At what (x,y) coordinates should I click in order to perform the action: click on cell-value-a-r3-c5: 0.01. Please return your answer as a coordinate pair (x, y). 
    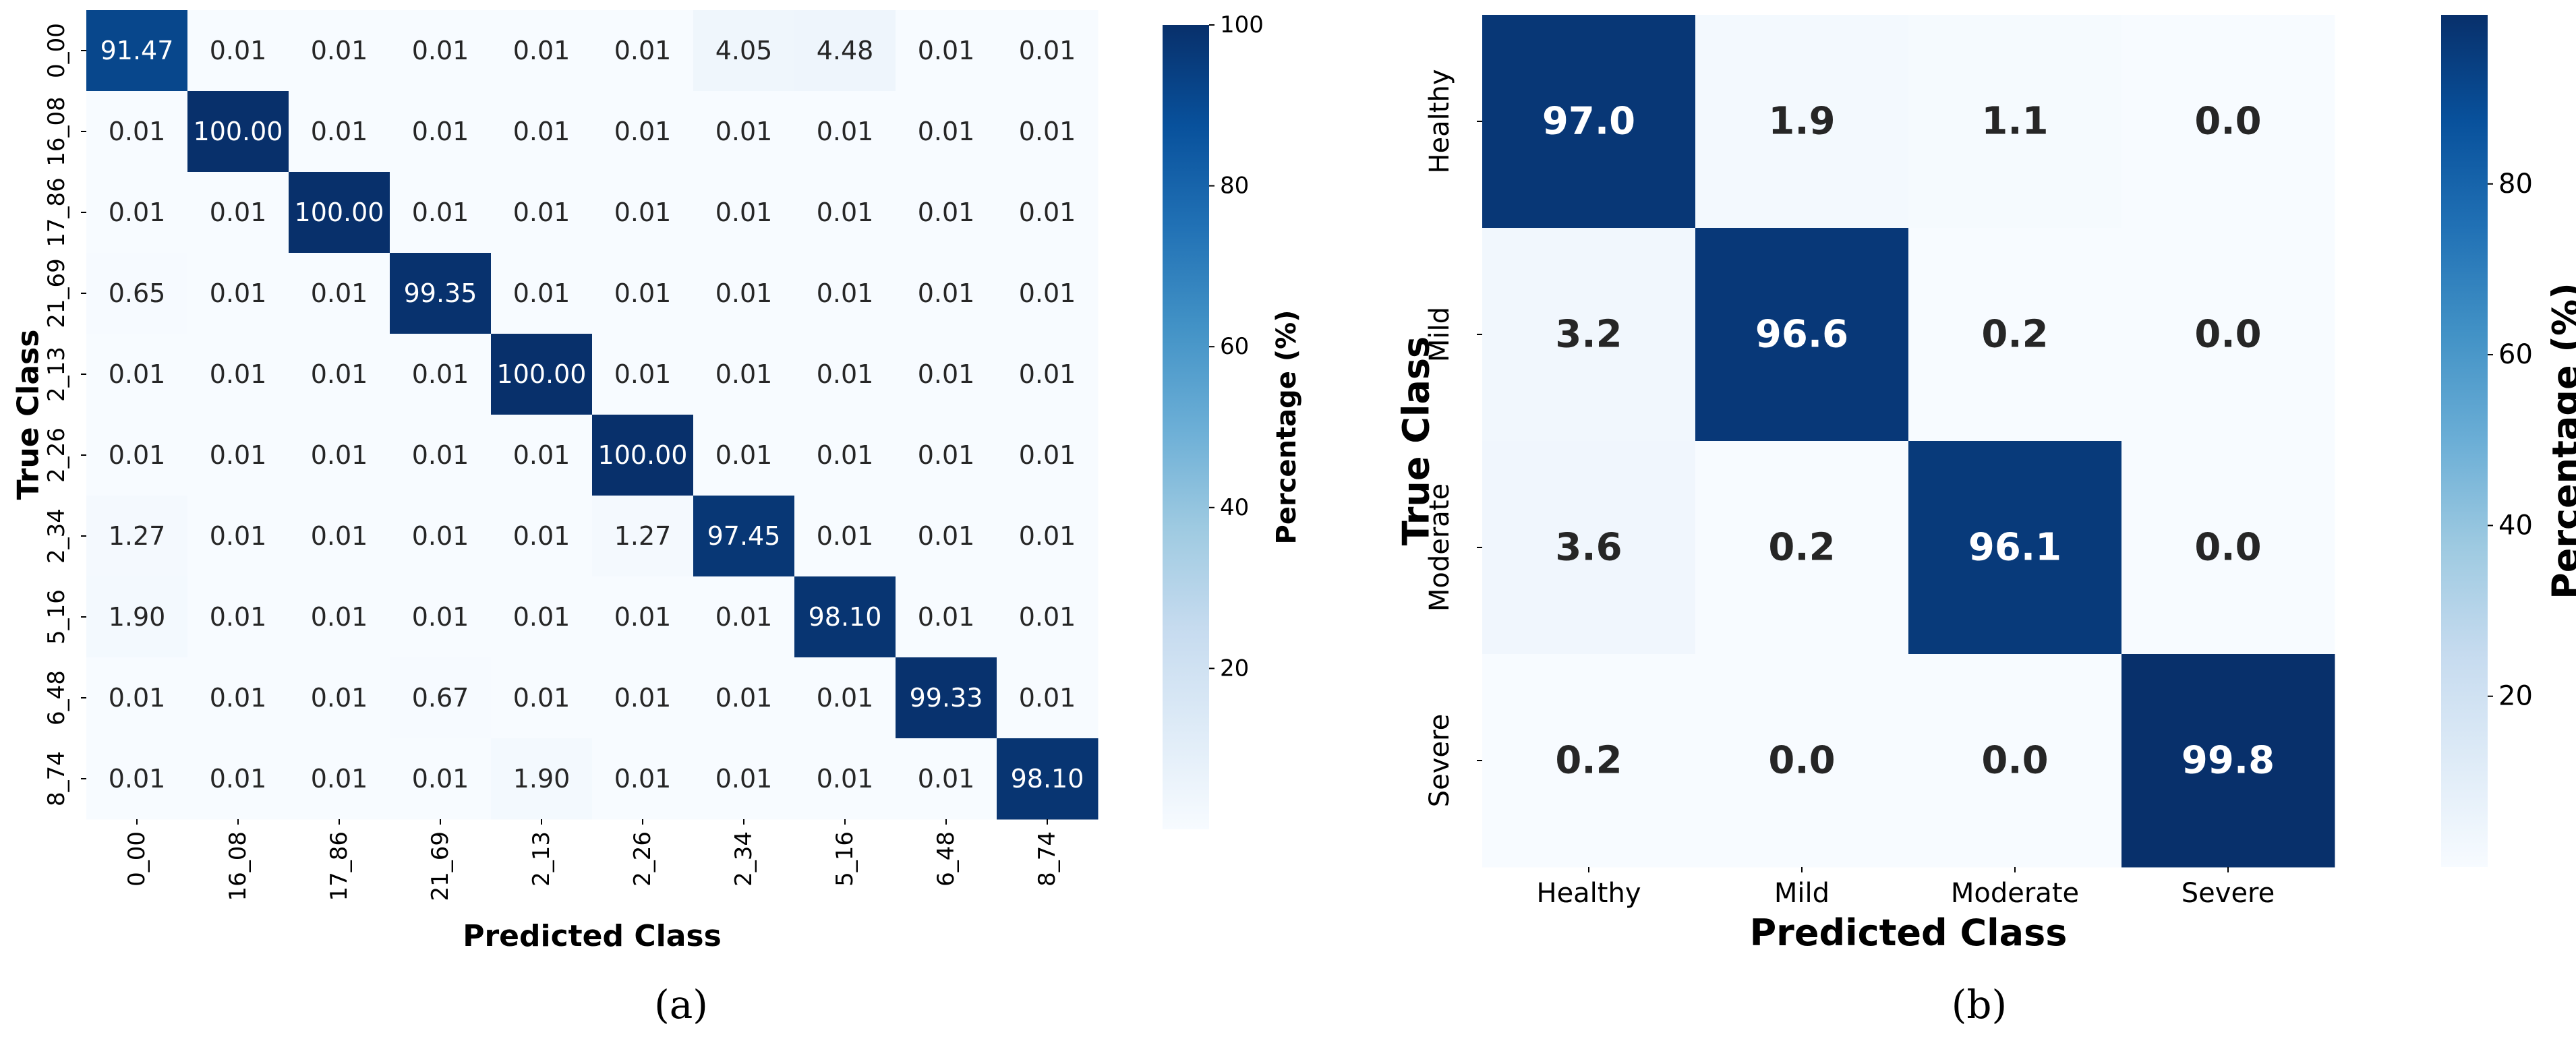
    Looking at the image, I should click on (643, 293).